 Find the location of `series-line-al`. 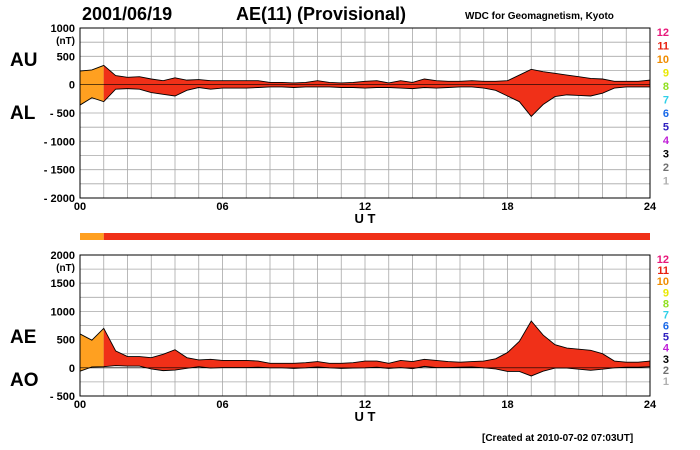

series-line-al is located at coordinates (364, 102).